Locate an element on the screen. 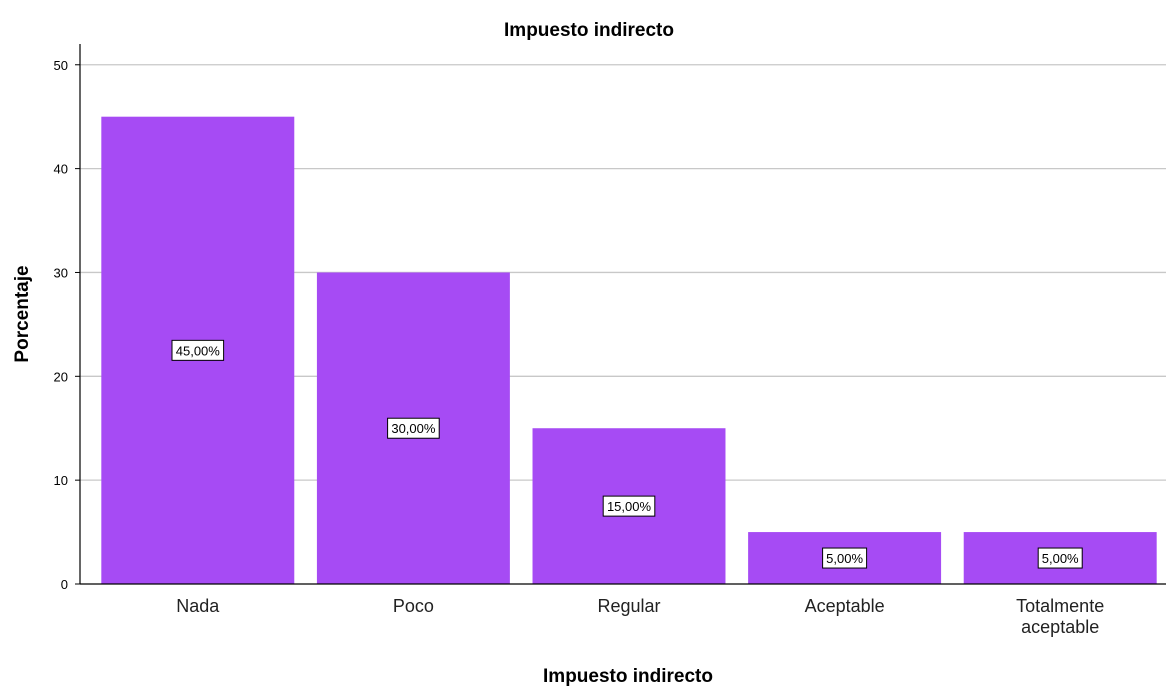 This screenshot has width=1166, height=686. x-tick-label: Nada is located at coordinates (198, 606).